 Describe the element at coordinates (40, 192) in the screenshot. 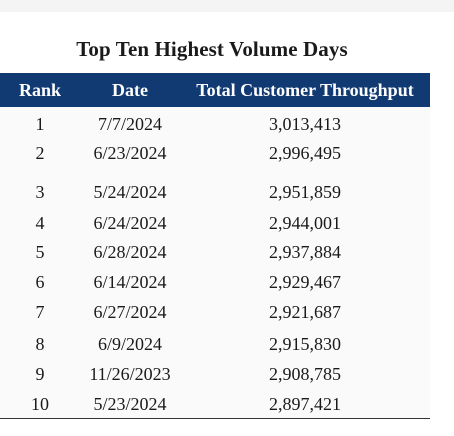

I see `rank-cell: 3` at that location.